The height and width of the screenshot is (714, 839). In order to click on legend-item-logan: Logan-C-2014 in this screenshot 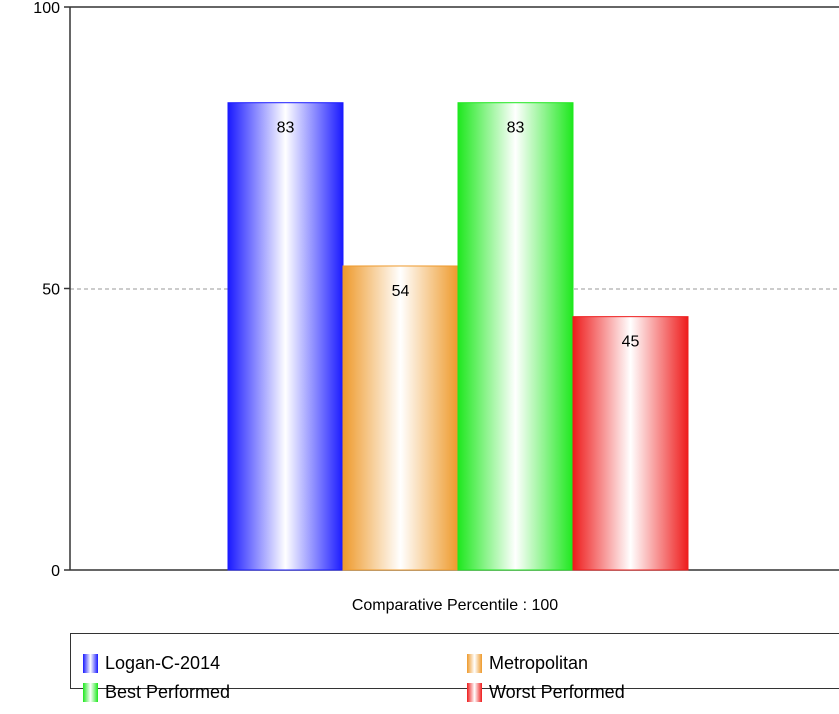, I will do `click(151, 663)`.